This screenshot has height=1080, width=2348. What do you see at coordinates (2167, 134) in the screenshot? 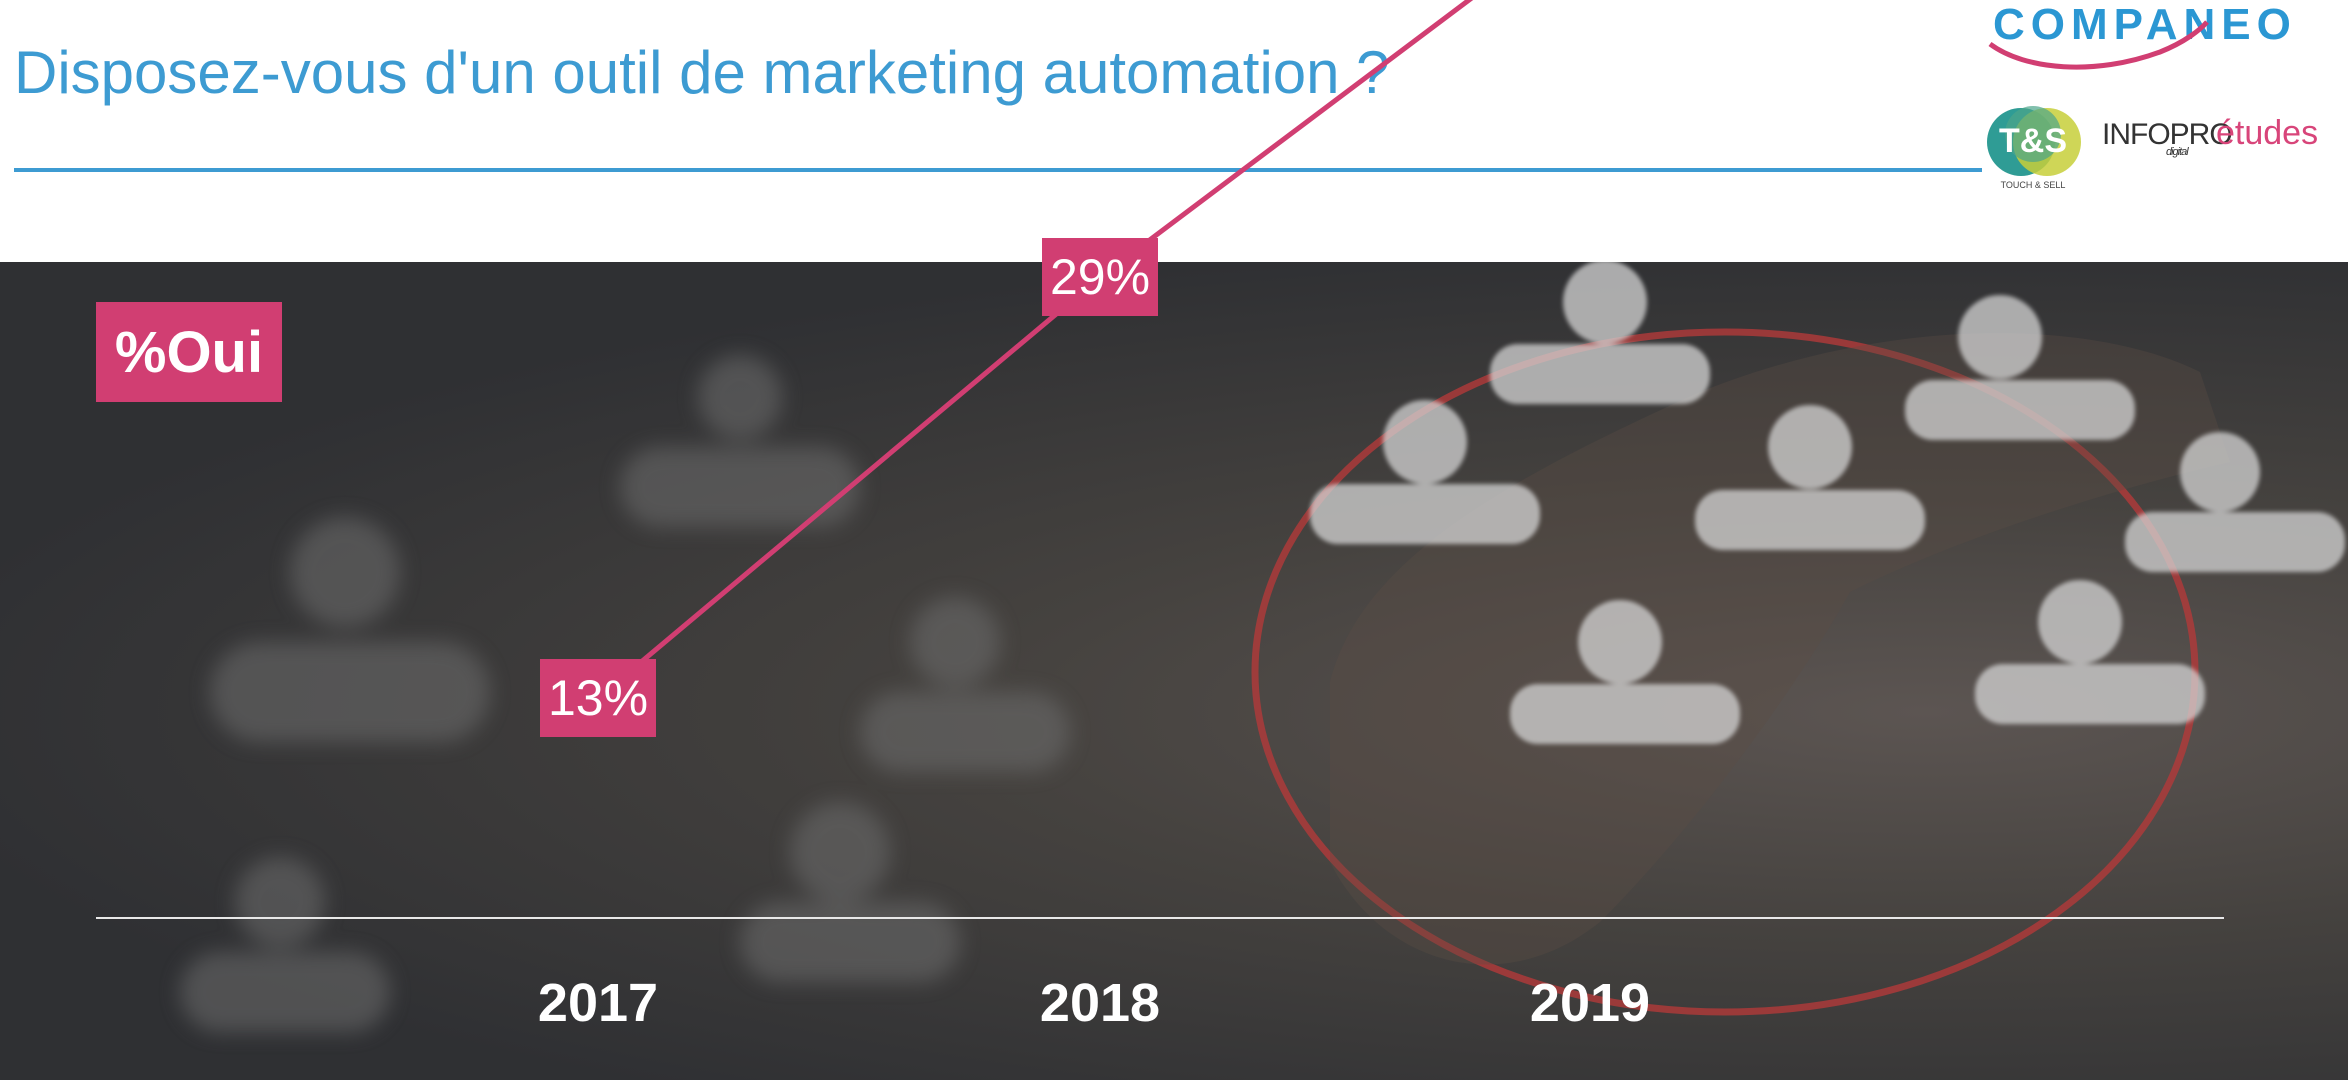
I see `infopro-logo-text: INFOPRO` at bounding box center [2167, 134].